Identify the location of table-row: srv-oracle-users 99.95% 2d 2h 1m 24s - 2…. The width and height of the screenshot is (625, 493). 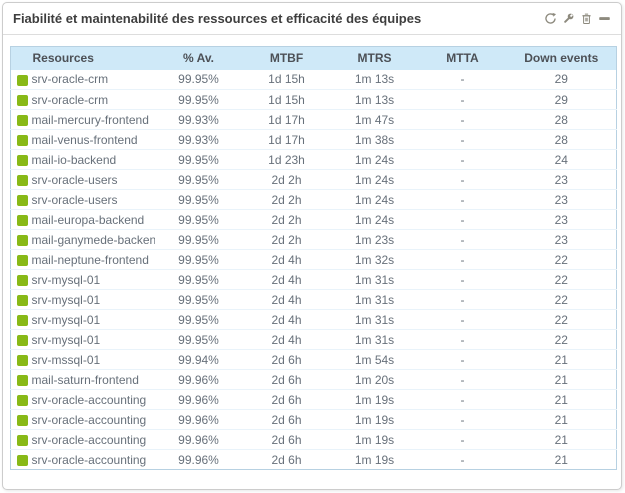
(313, 199).